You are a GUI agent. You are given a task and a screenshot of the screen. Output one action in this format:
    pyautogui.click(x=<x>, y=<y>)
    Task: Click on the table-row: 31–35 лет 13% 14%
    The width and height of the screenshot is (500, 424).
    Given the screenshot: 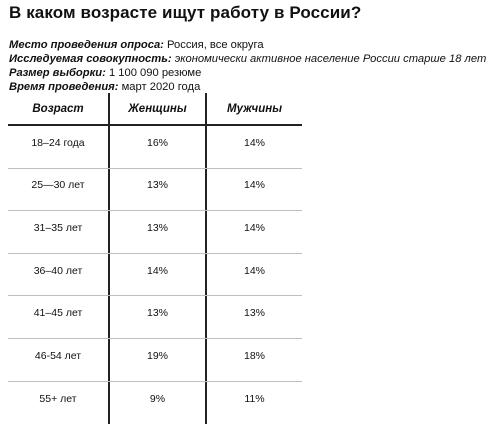 What is the action you would take?
    pyautogui.click(x=155, y=232)
    